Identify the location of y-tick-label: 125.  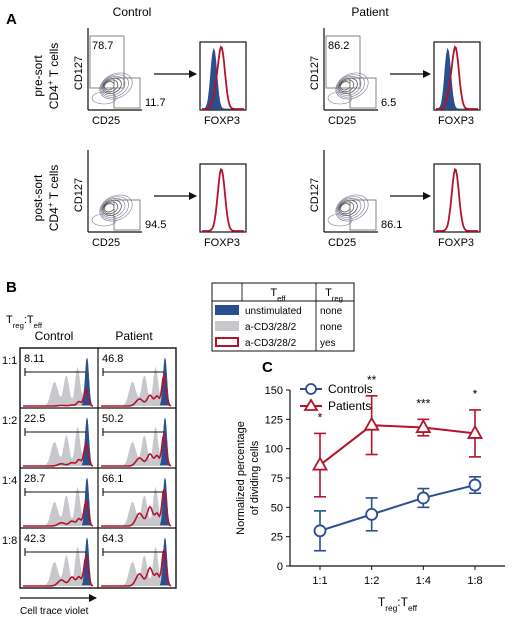
(274, 420).